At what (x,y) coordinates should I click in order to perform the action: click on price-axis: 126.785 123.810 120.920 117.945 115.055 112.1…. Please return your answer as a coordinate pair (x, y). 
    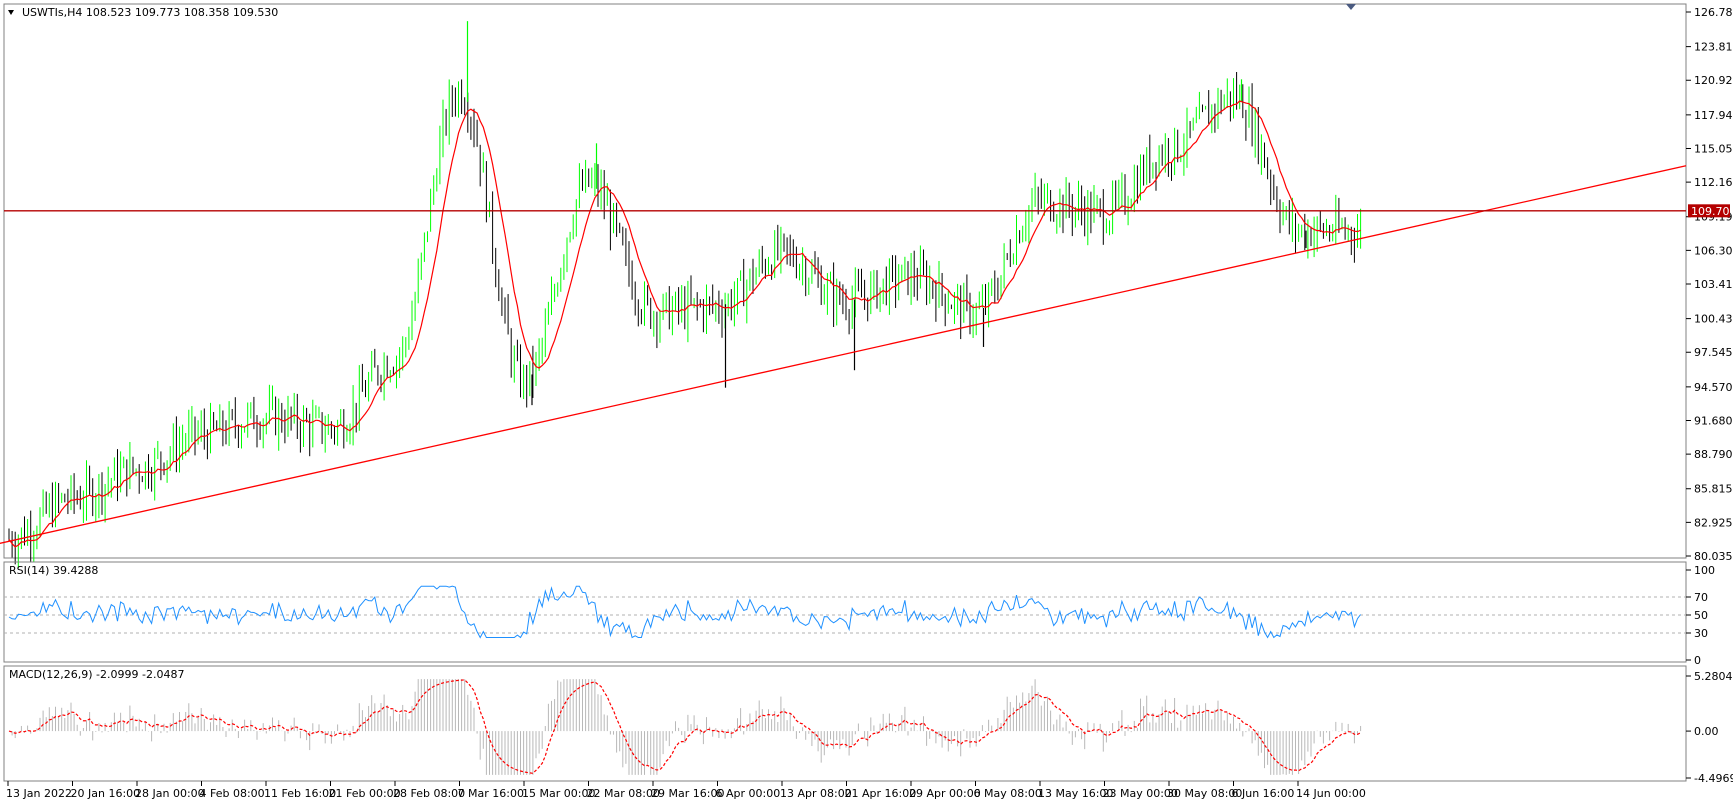
    Looking at the image, I should click on (1709, 284).